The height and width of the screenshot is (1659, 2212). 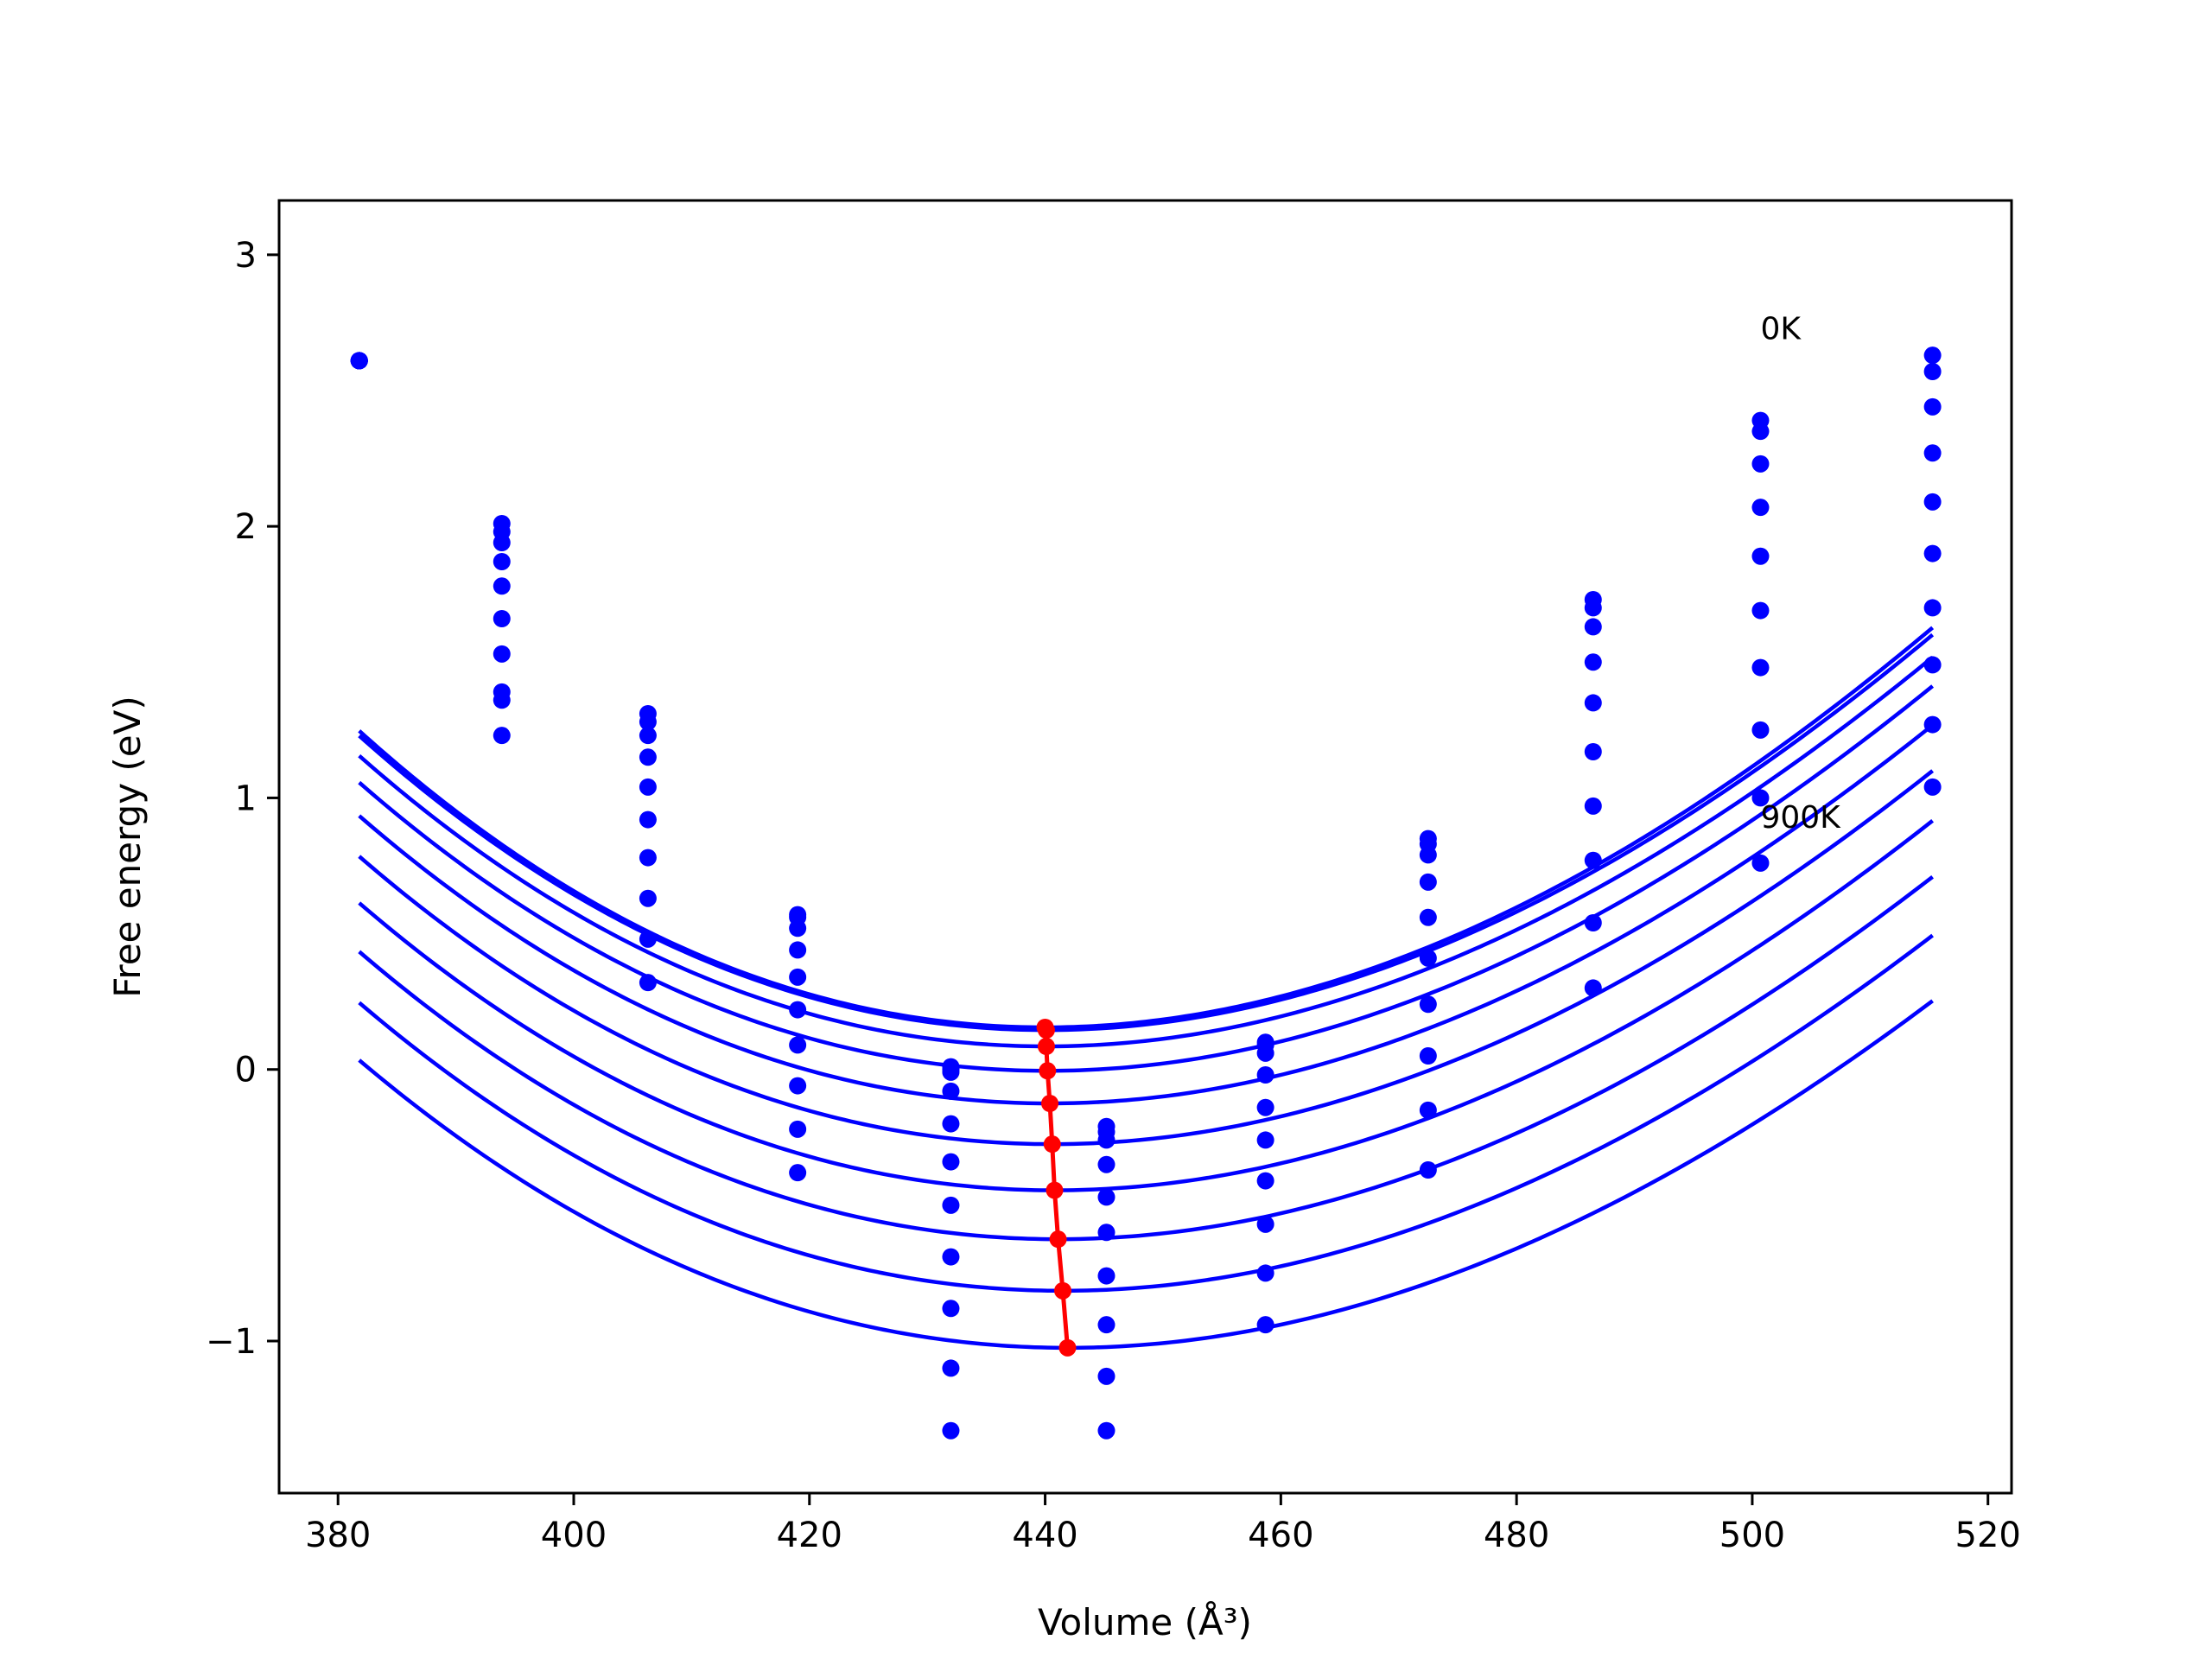 I want to click on x-tick-label: 400, so click(x=574, y=1535).